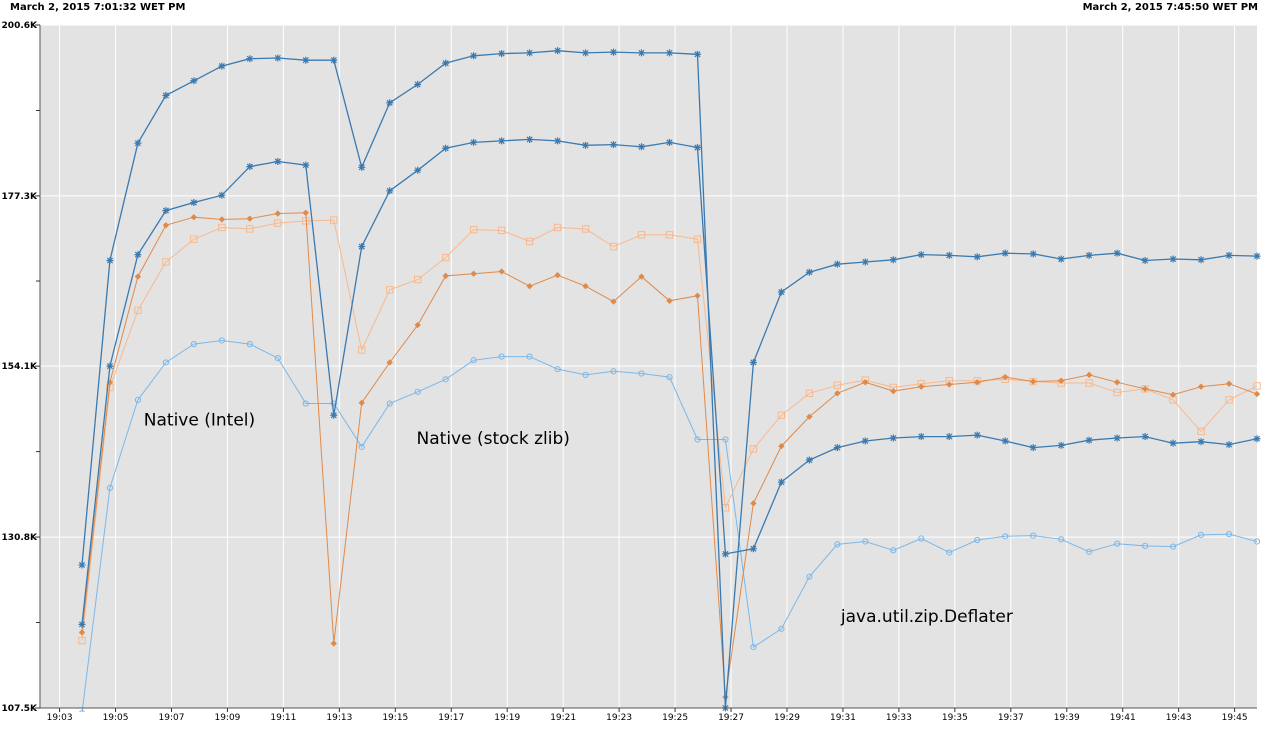 The height and width of the screenshot is (731, 1263). I want to click on x-tick-label: 19:15, so click(395, 718).